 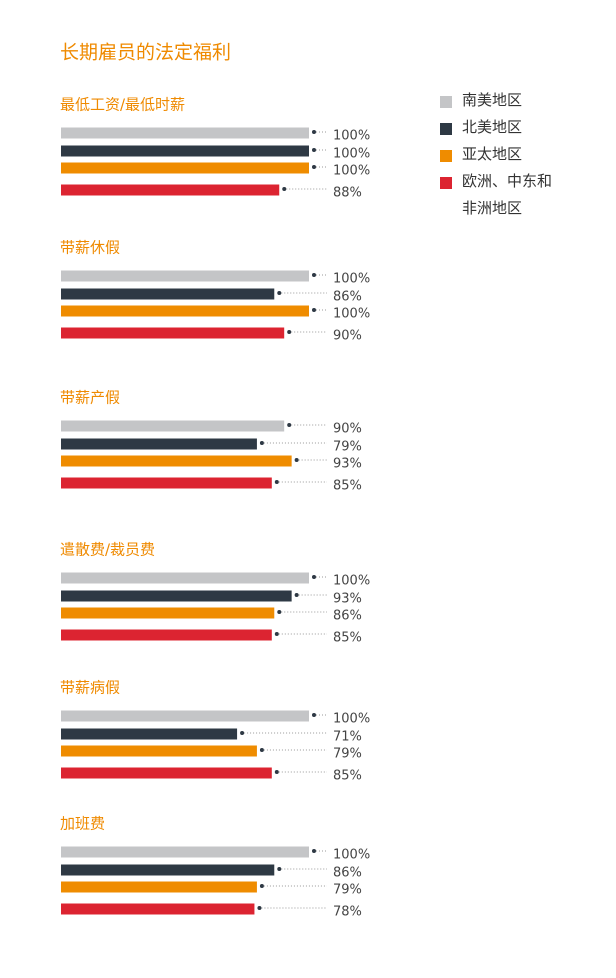 What do you see at coordinates (90, 688) in the screenshot?
I see `panel-title: 带薪病假` at bounding box center [90, 688].